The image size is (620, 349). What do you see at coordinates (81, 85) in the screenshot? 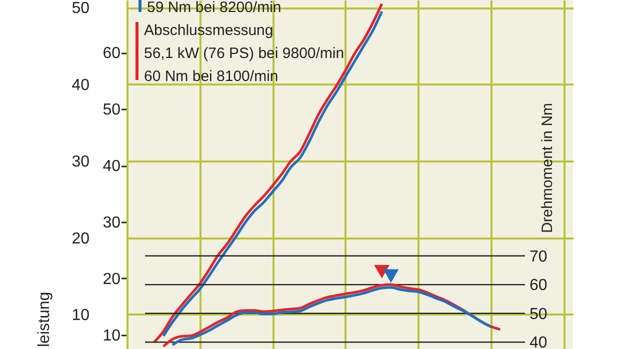
I see `y-tick-label: 40` at bounding box center [81, 85].